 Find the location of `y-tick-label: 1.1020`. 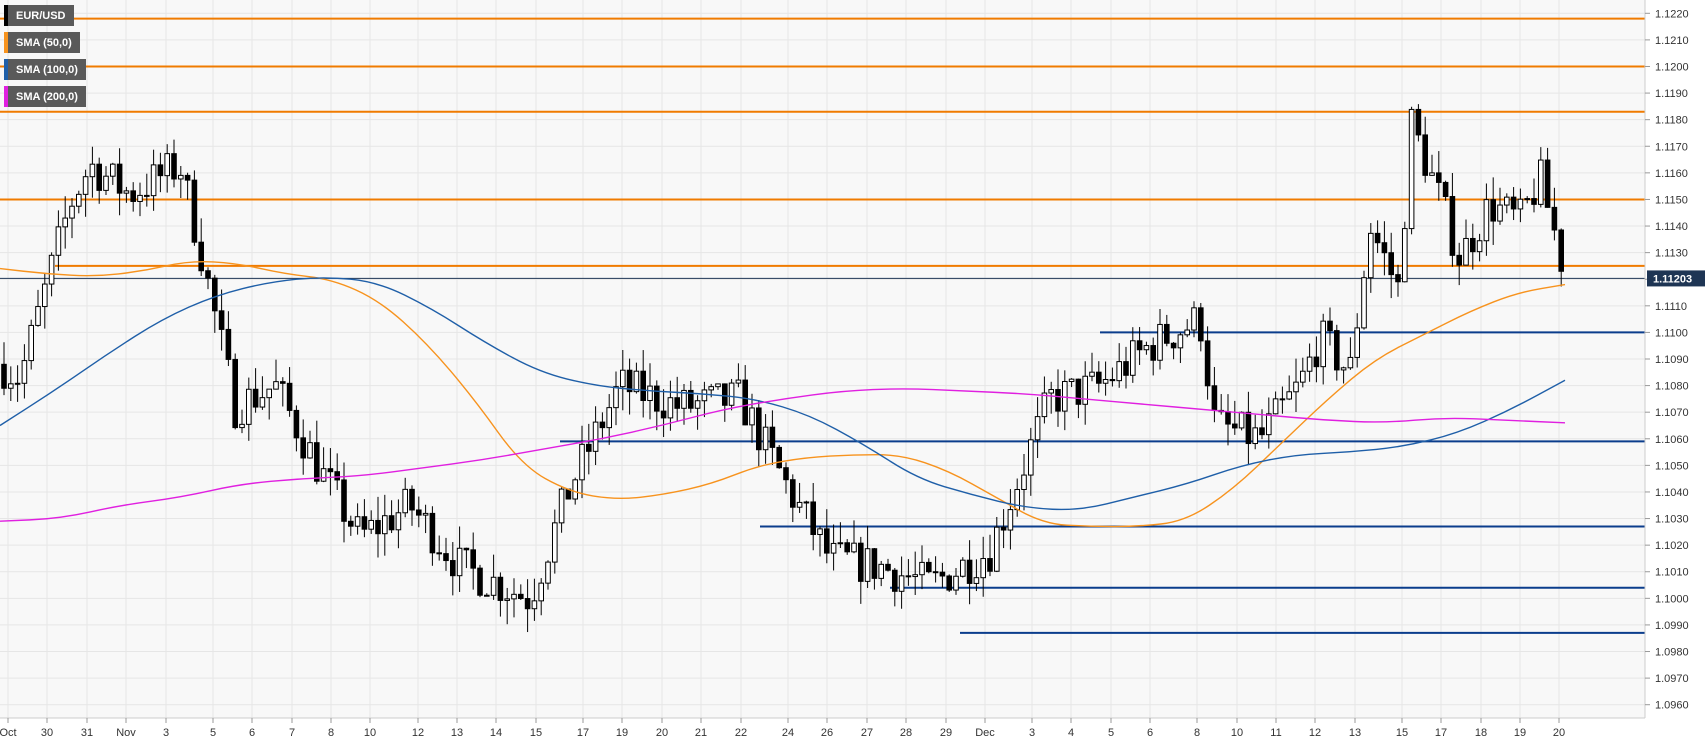

y-tick-label: 1.1020 is located at coordinates (1672, 546).